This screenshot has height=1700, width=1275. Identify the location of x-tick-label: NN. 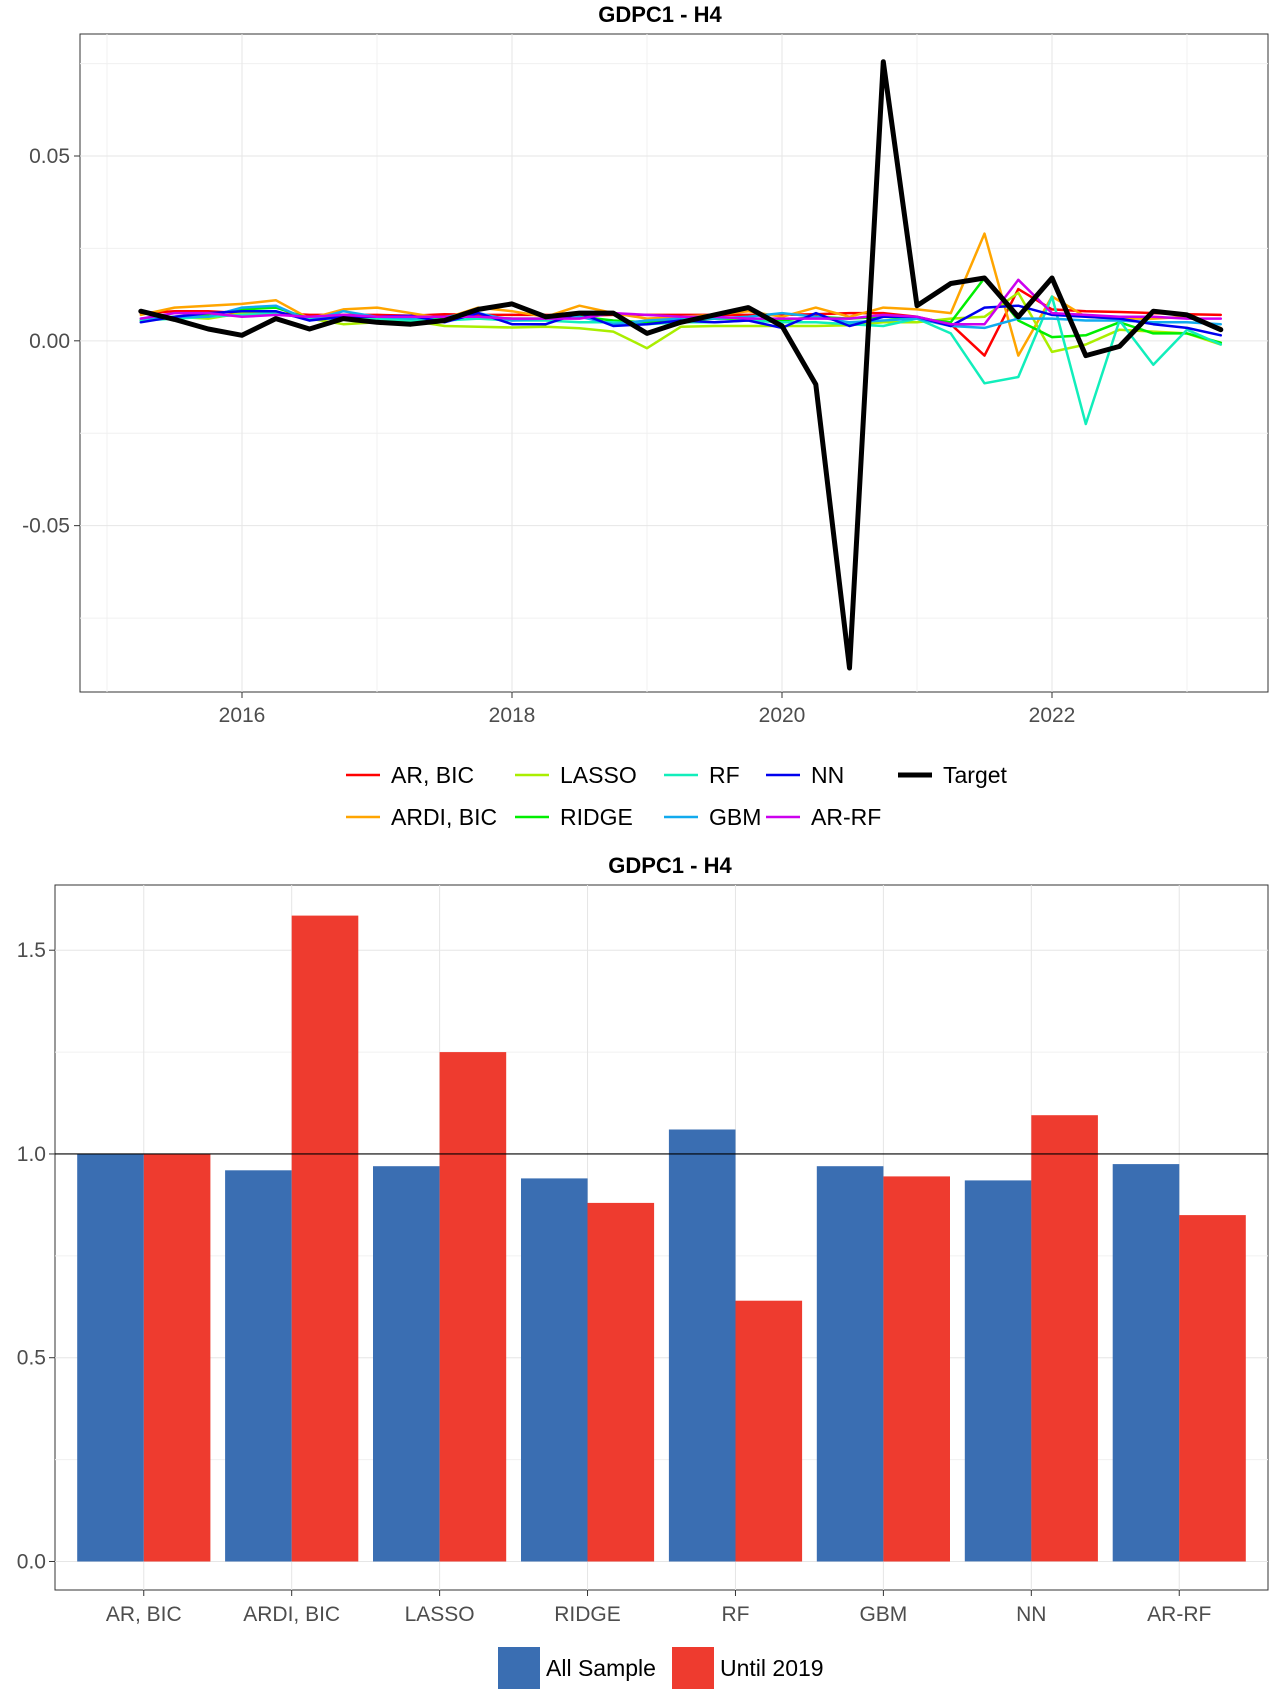
(1031, 1614).